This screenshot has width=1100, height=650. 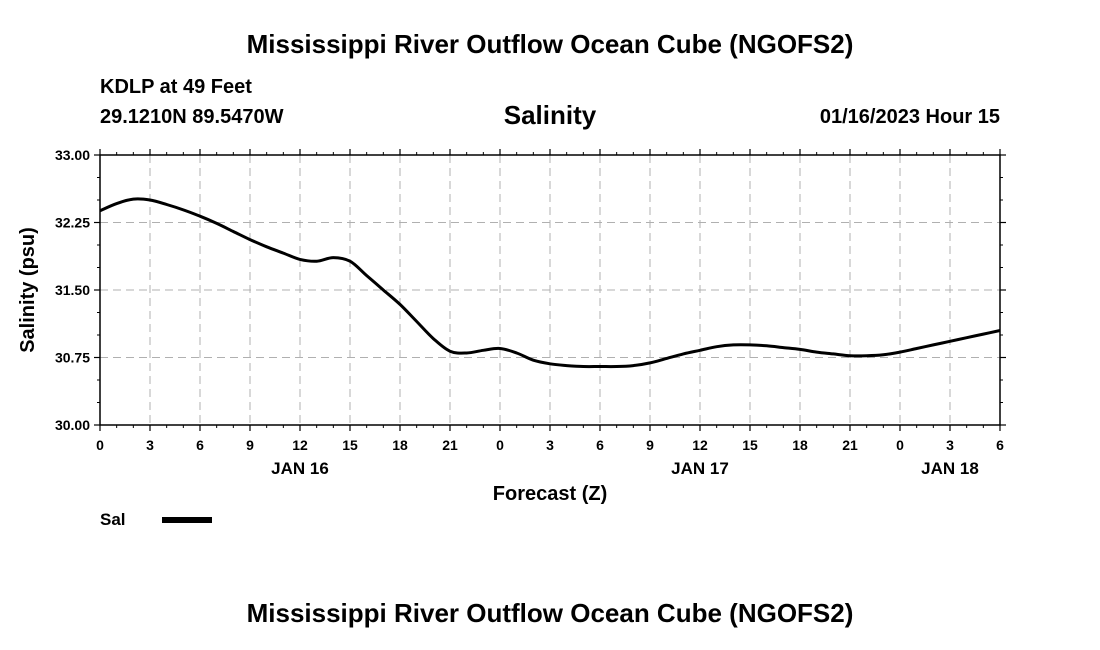 I want to click on day-label: JAN 18, so click(x=950, y=468).